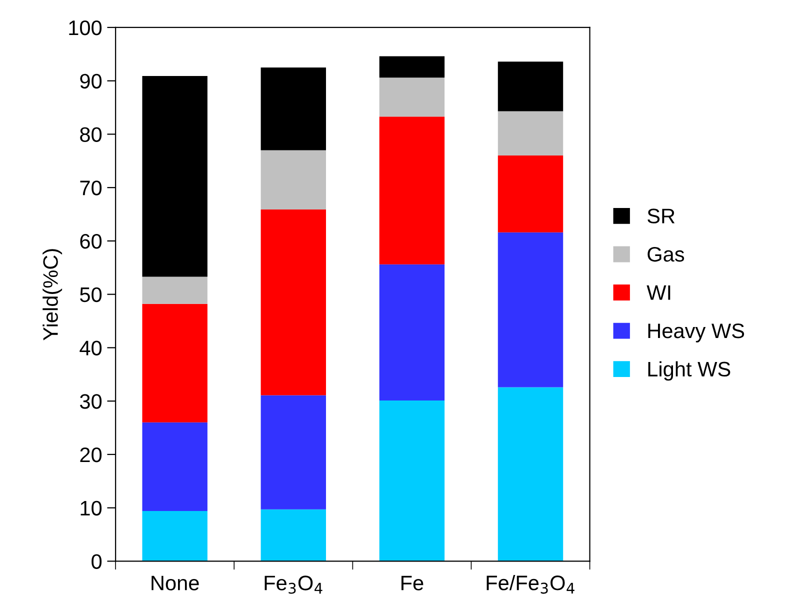 The width and height of the screenshot is (797, 610). What do you see at coordinates (91, 348) in the screenshot?
I see `y-tick-label: 40` at bounding box center [91, 348].